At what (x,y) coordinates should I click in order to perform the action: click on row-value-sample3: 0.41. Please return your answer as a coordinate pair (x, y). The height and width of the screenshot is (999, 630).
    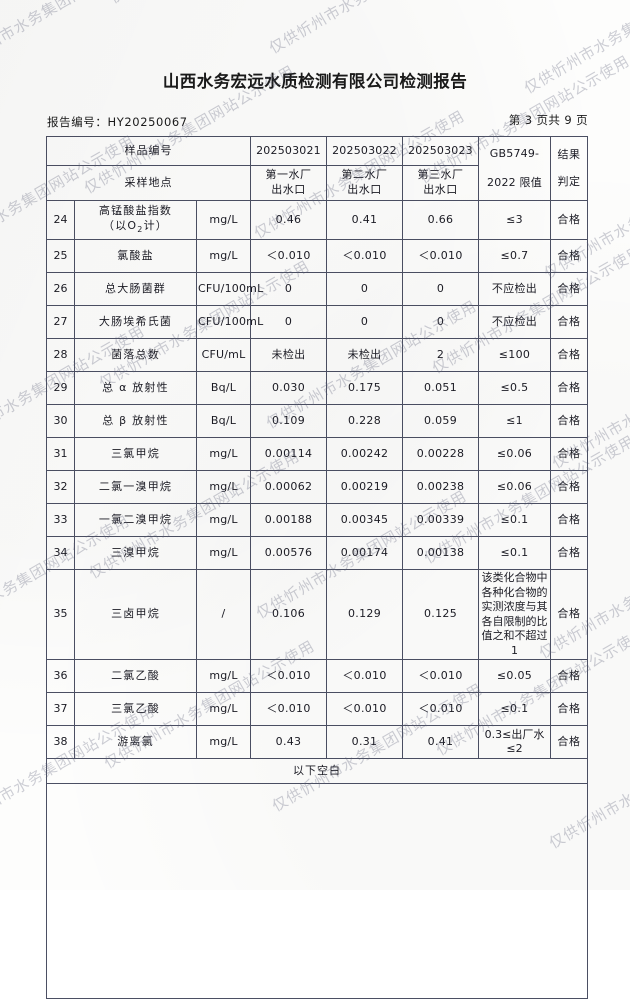
    Looking at the image, I should click on (440, 742).